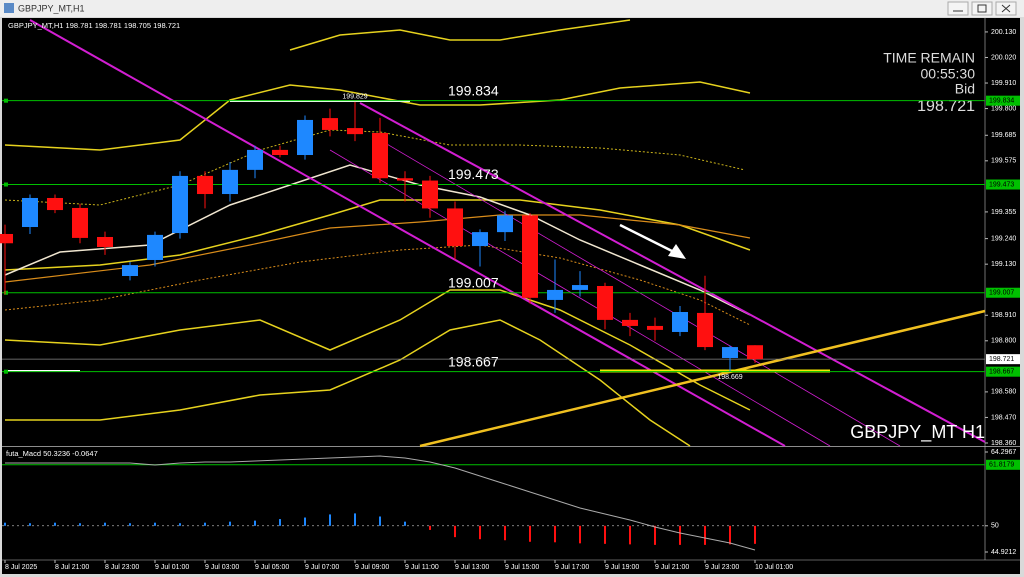  Describe the element at coordinates (1003, 341) in the screenshot. I see `y-tick-label: 198.800` at that location.